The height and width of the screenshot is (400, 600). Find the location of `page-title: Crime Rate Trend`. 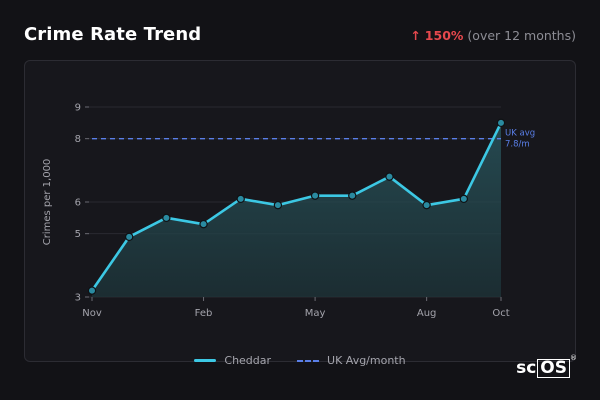

page-title: Crime Rate Trend is located at coordinates (113, 34).